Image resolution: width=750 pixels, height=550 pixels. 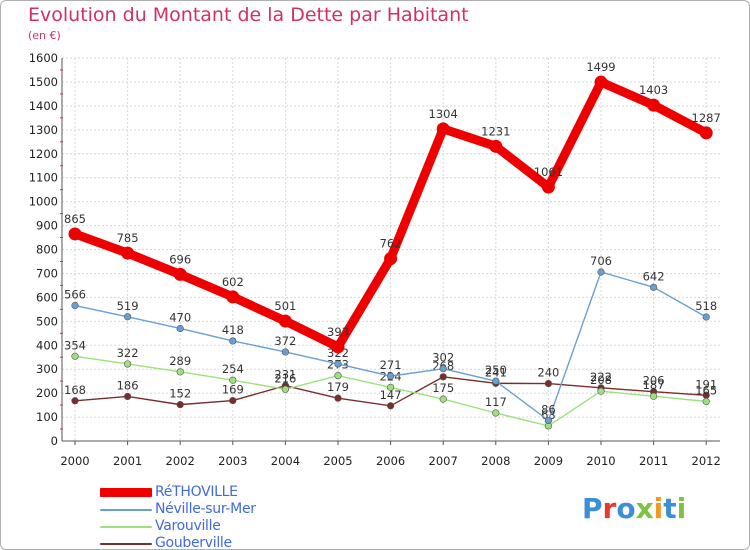 What do you see at coordinates (600, 461) in the screenshot?
I see `x-tick-label: 2010` at bounding box center [600, 461].